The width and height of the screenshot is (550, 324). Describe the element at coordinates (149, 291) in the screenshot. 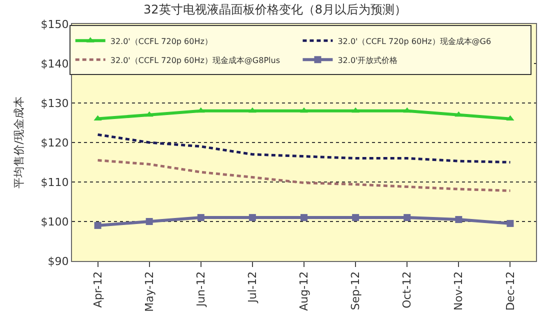

I see `x-tick-label: May-12` at that location.